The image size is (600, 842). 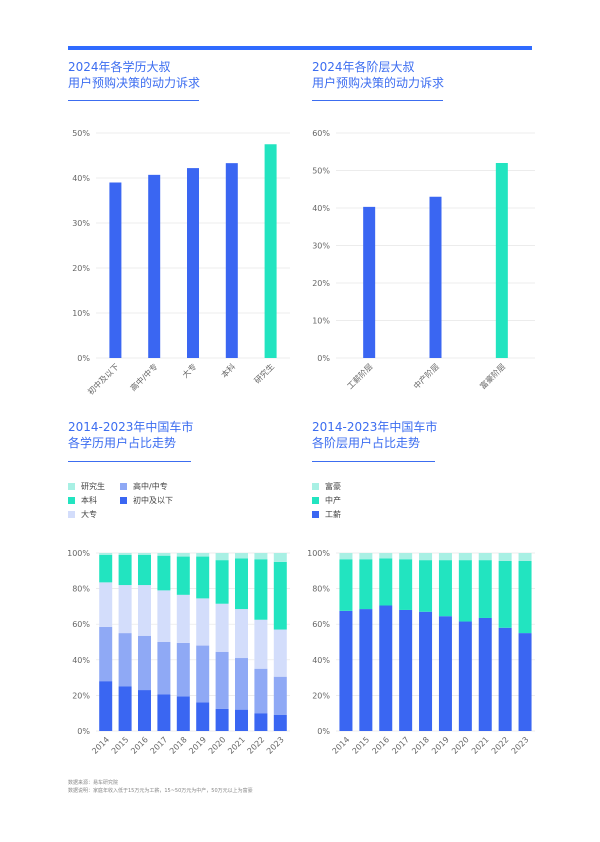 What do you see at coordinates (197, 745) in the screenshot?
I see `chart3-x-tick-label: 2019` at bounding box center [197, 745].